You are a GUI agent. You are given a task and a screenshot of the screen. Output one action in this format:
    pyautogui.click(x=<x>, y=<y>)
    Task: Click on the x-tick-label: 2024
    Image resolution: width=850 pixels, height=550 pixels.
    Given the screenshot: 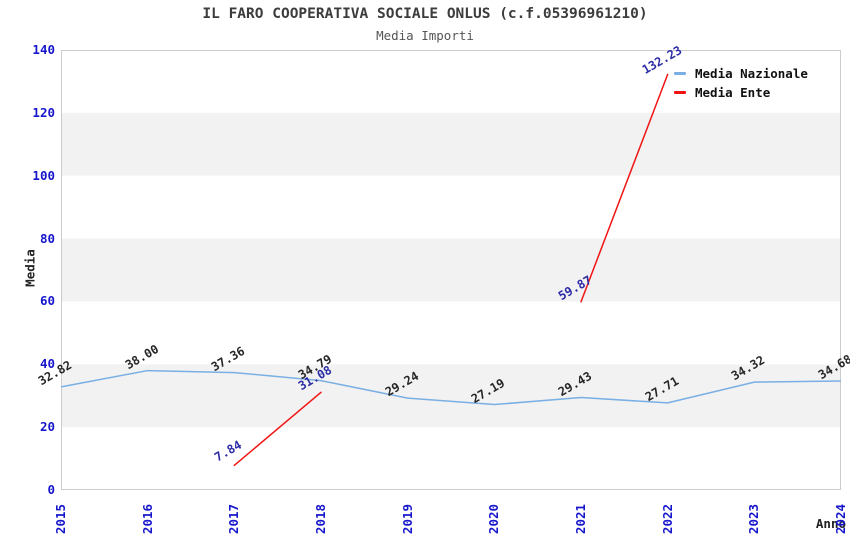 What is the action you would take?
    pyautogui.click(x=840, y=519)
    